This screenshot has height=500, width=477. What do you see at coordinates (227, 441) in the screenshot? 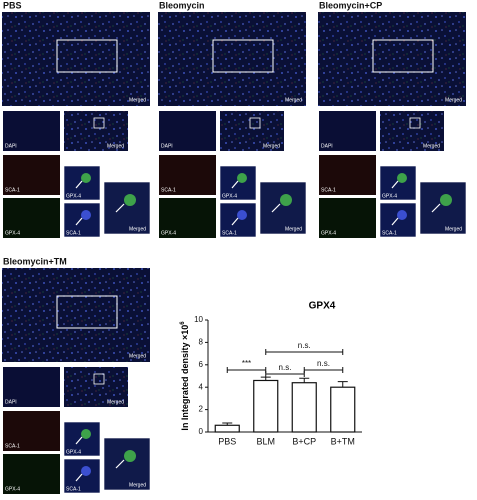
I see `x-tick-label: PBS` at bounding box center [227, 441].